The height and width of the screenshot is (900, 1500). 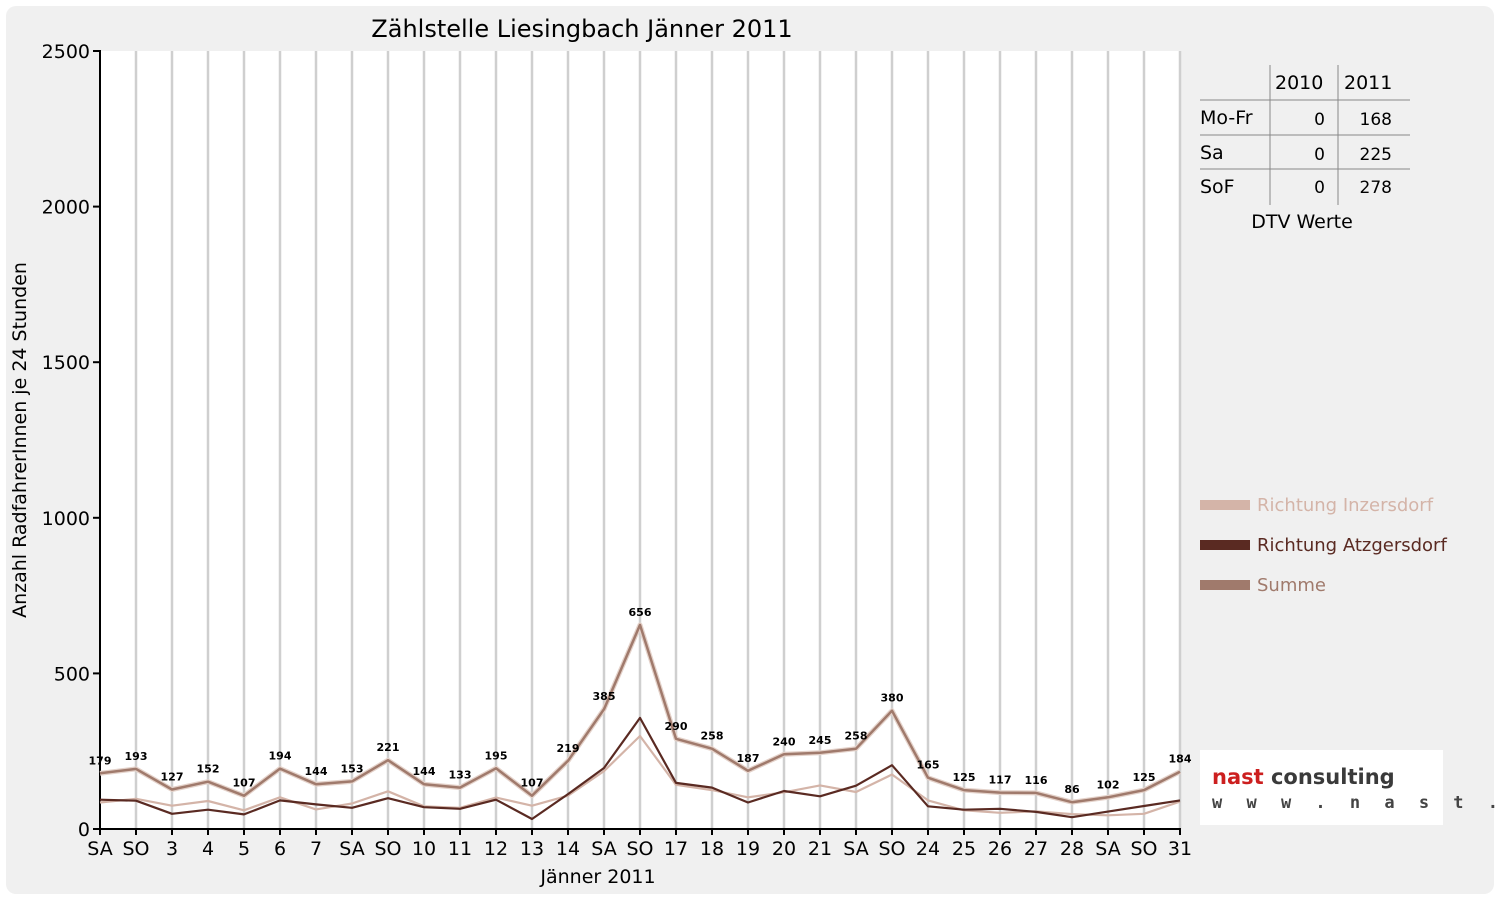 What do you see at coordinates (496, 849) in the screenshot?
I see `x-tick-label: 12` at bounding box center [496, 849].